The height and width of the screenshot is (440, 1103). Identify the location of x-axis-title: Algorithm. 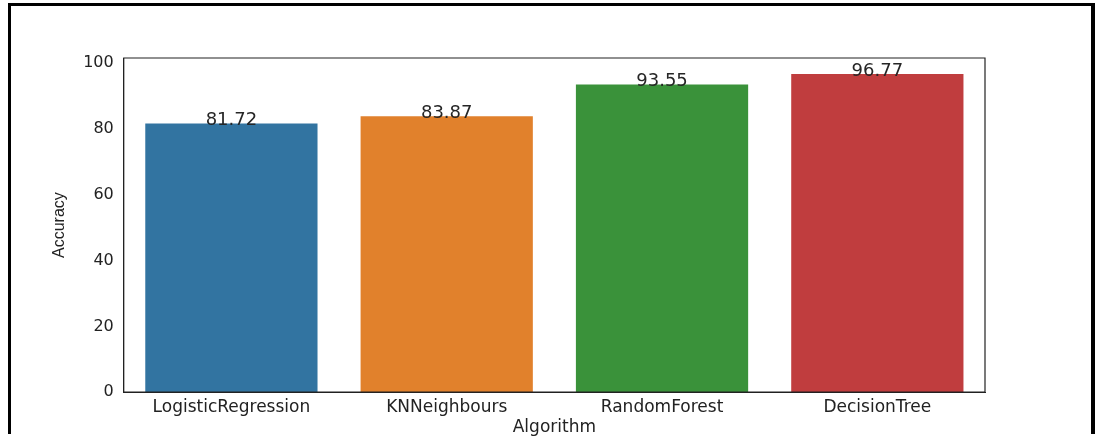
(554, 426).